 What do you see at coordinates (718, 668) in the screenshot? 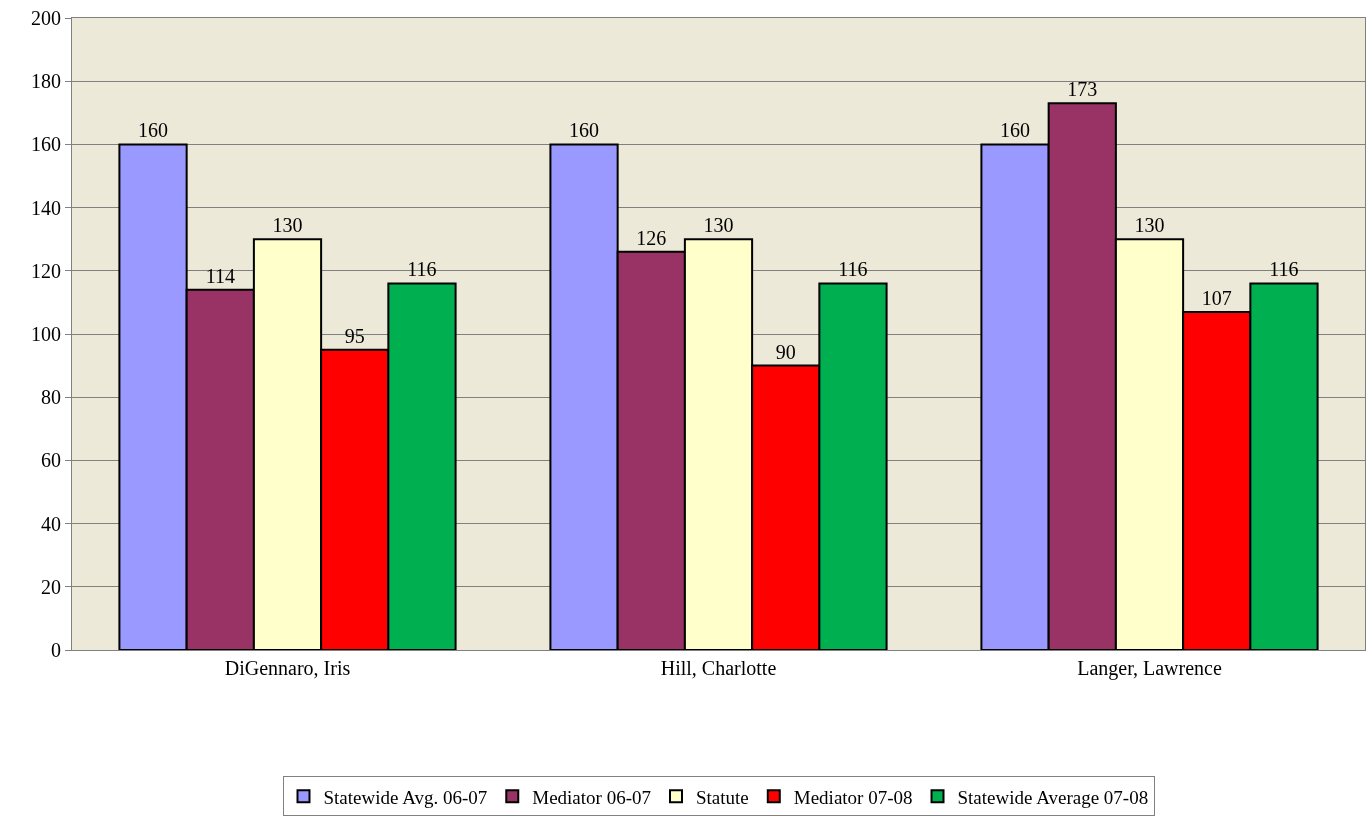
I see `x-tick-label: Hill, Charlotte` at bounding box center [718, 668].